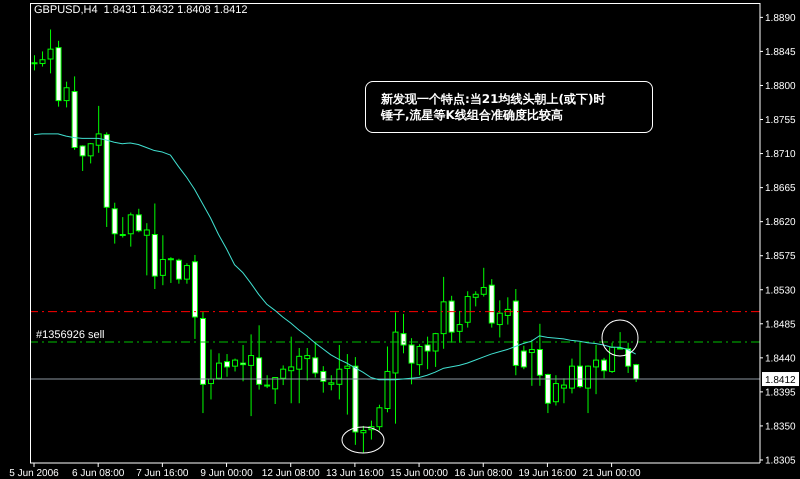  Describe the element at coordinates (98, 473) in the screenshot. I see `x-tick-label: 6 Jun 08:00` at that location.